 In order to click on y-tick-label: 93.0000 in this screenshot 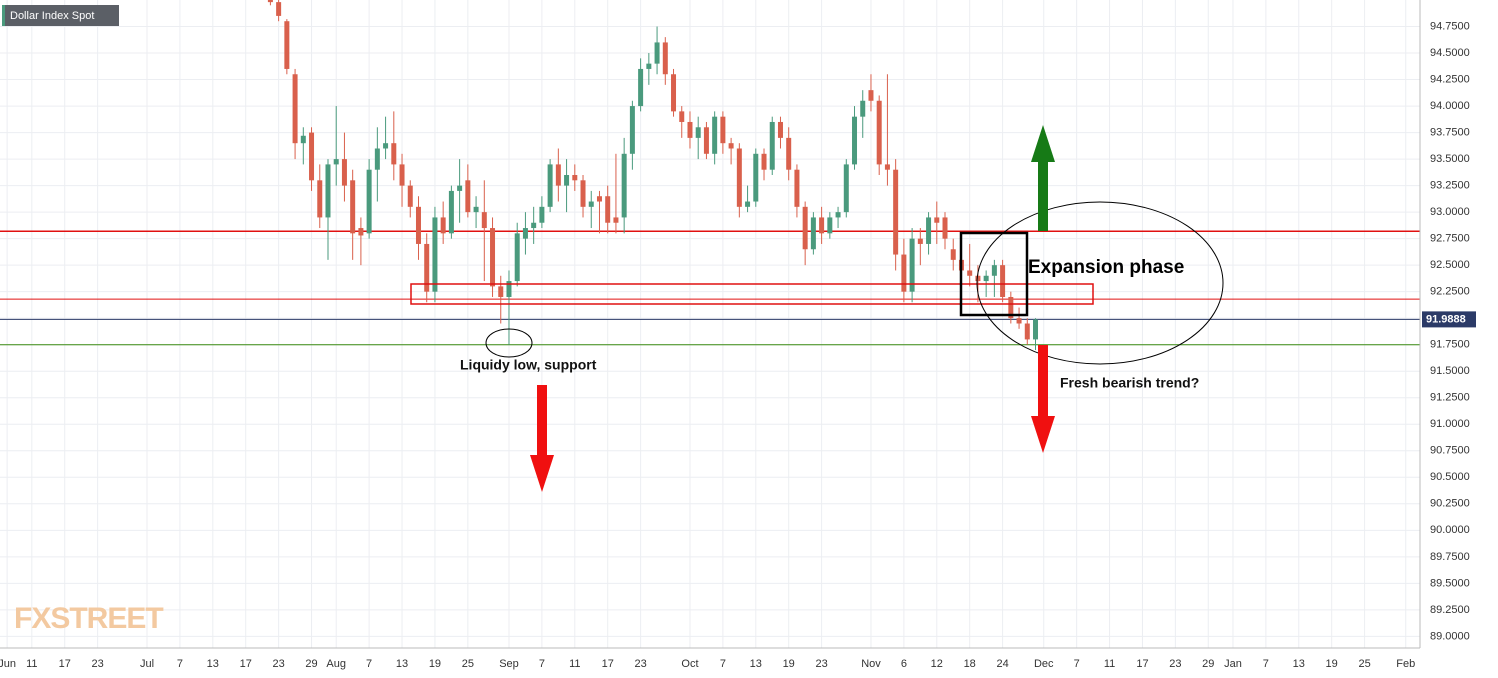, I will do `click(1450, 212)`.